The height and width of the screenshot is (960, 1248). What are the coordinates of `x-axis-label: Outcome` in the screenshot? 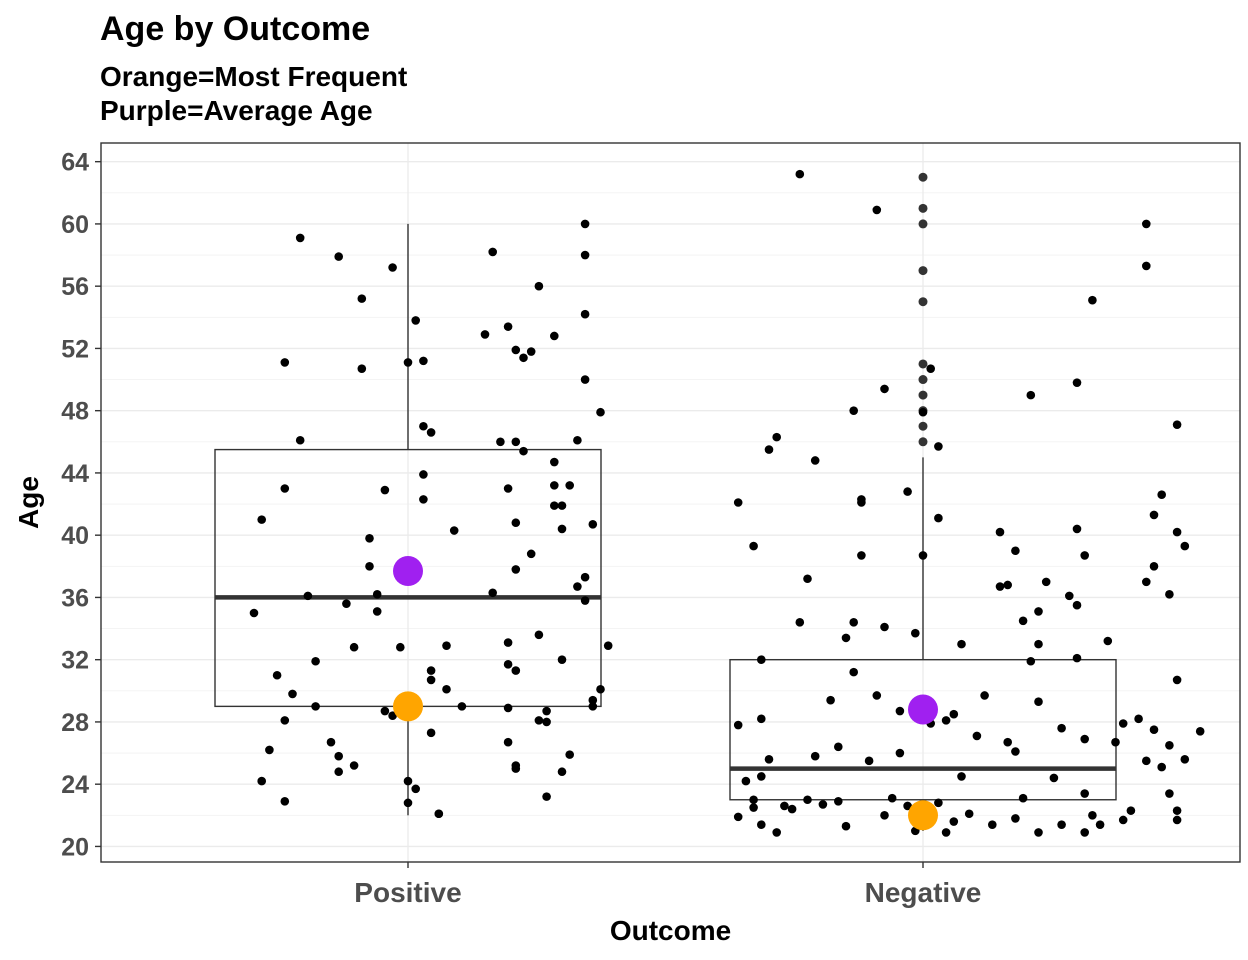 It's located at (670, 930).